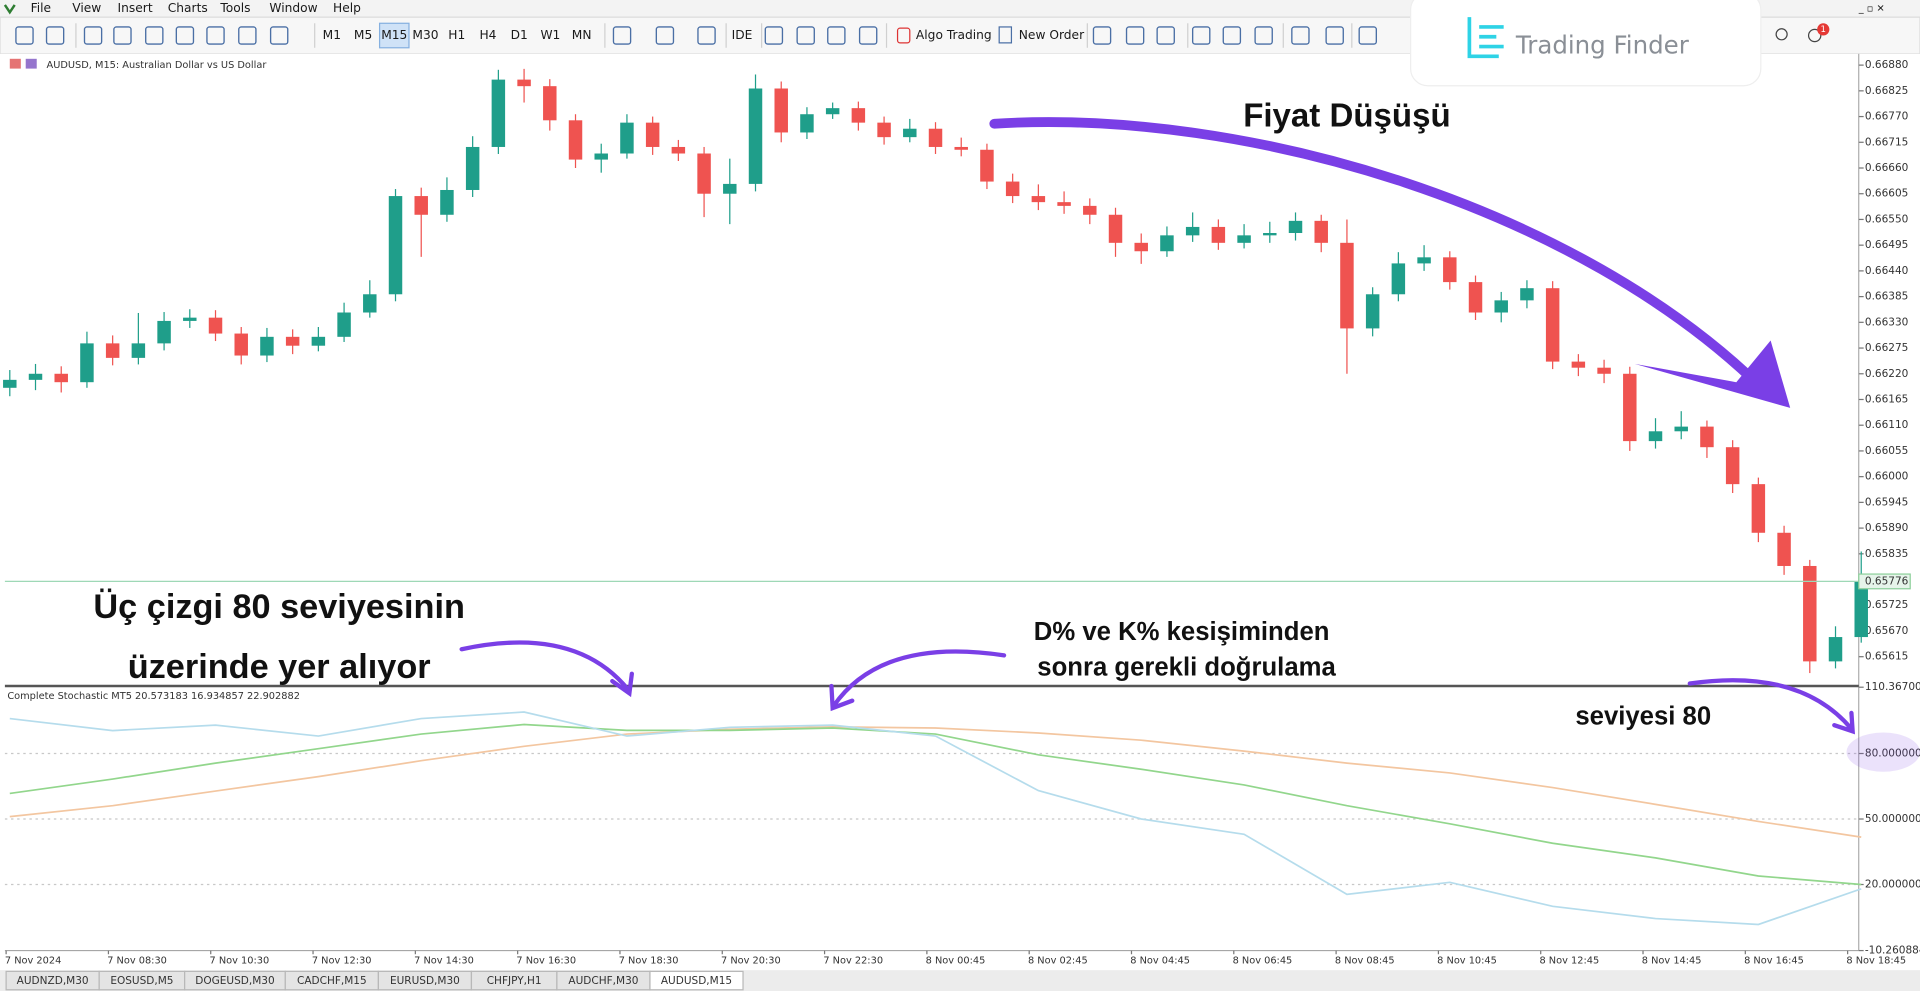 The height and width of the screenshot is (991, 1920). I want to click on chart-tab, so click(696, 980).